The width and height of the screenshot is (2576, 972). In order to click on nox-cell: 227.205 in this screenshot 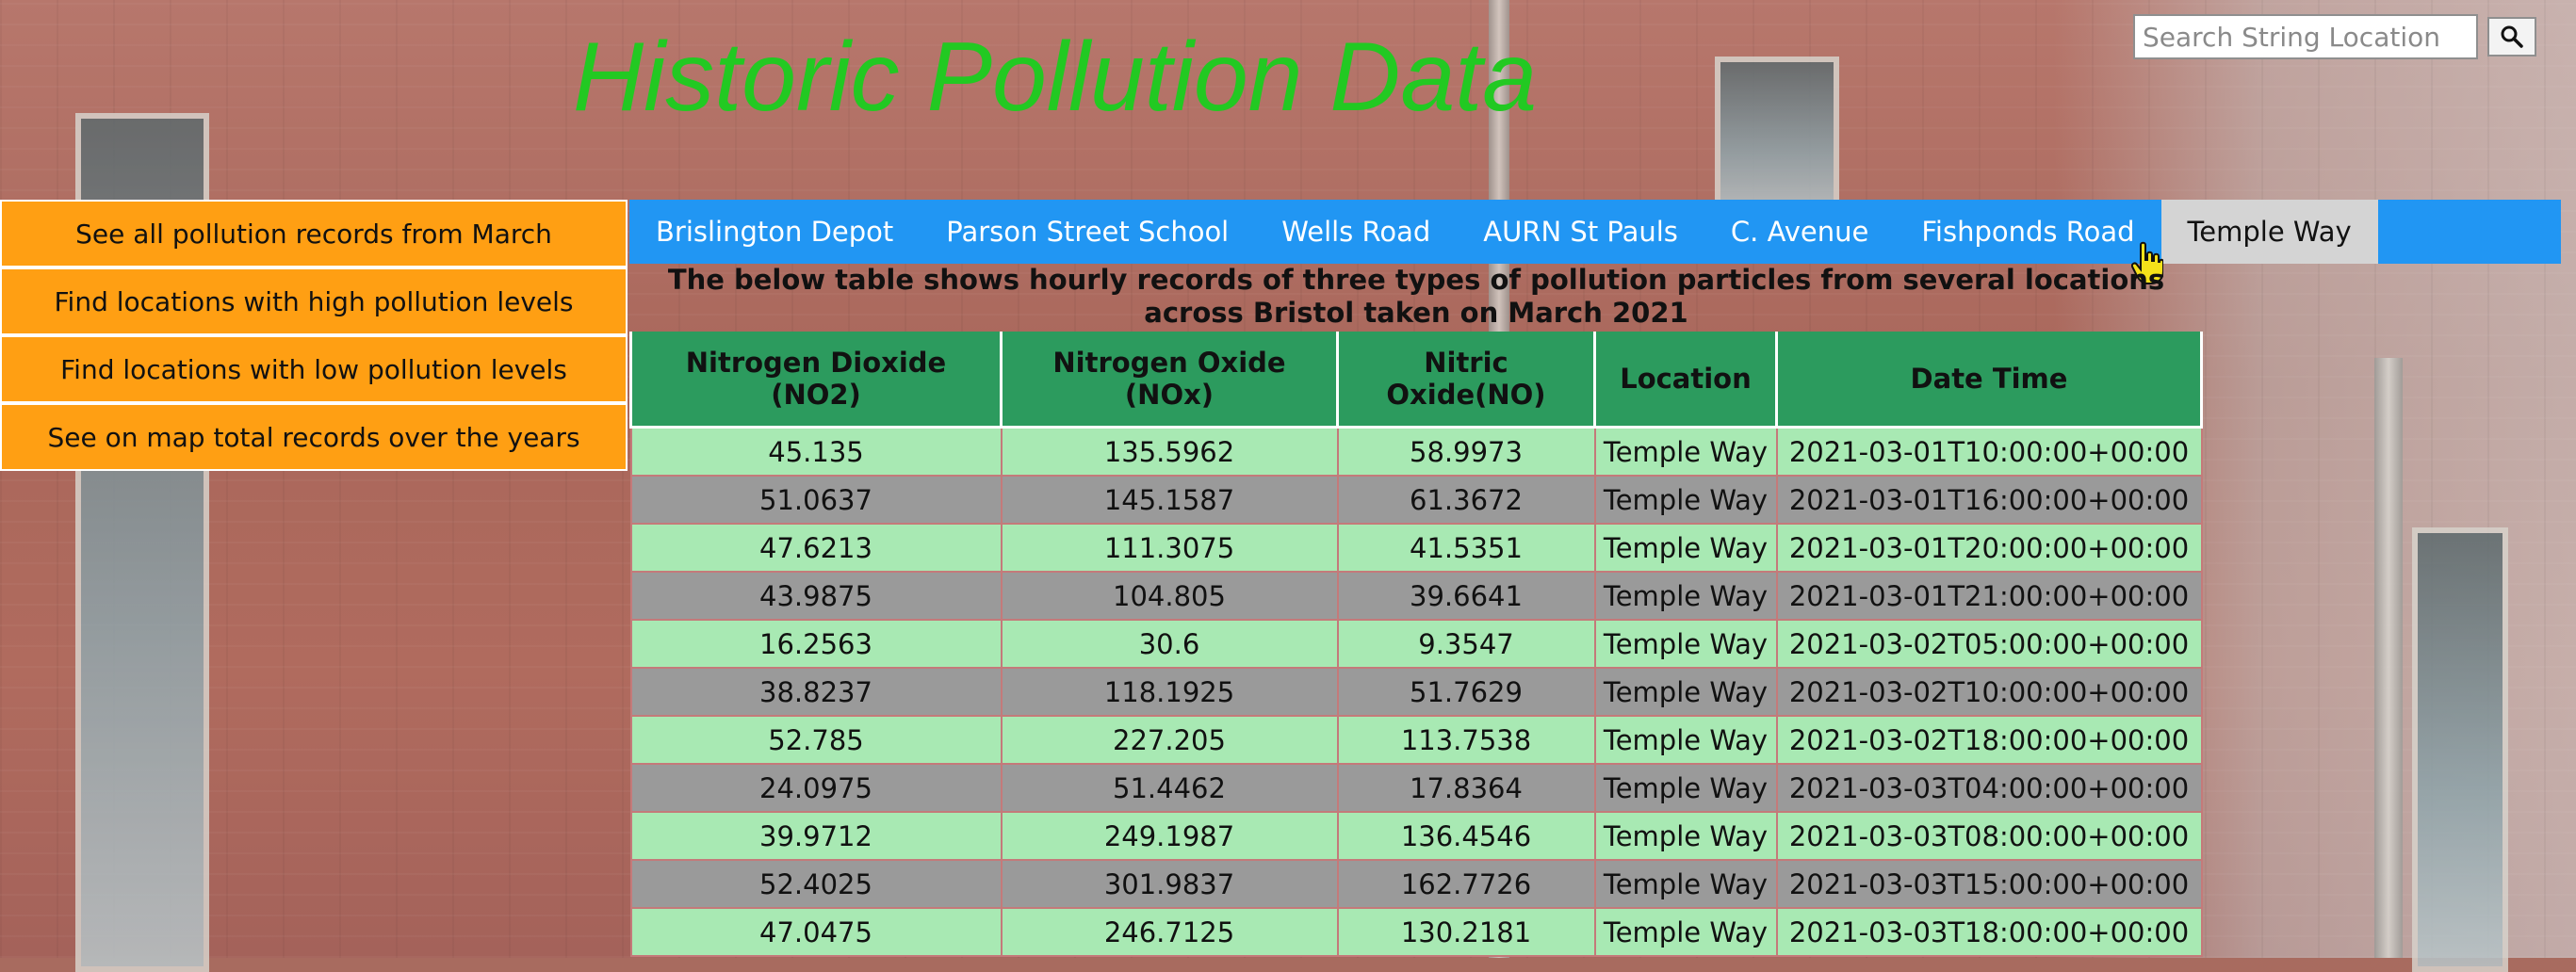, I will do `click(1169, 740)`.